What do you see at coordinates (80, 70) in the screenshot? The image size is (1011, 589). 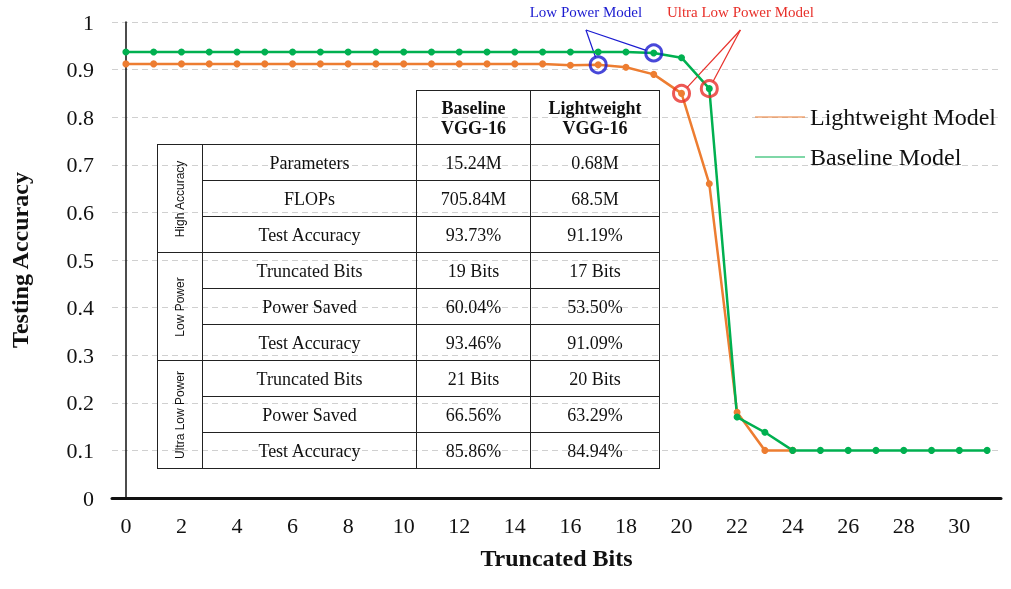 I see `y-tick-label: 0.9` at bounding box center [80, 70].